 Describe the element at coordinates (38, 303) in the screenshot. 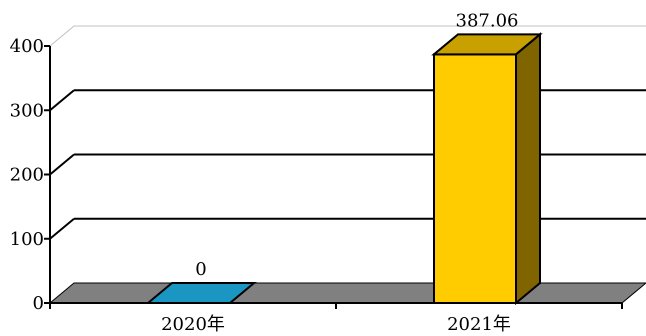

I see `y-tick-label: 0` at that location.